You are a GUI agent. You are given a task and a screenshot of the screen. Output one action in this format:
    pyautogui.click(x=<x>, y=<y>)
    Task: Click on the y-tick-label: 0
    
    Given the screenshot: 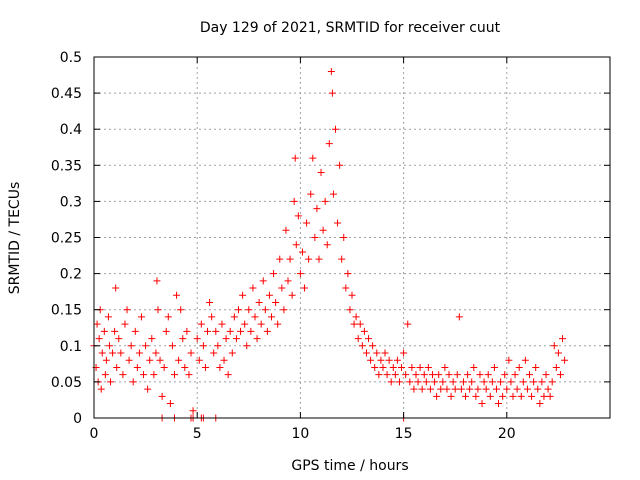 What is the action you would take?
    pyautogui.click(x=77, y=419)
    